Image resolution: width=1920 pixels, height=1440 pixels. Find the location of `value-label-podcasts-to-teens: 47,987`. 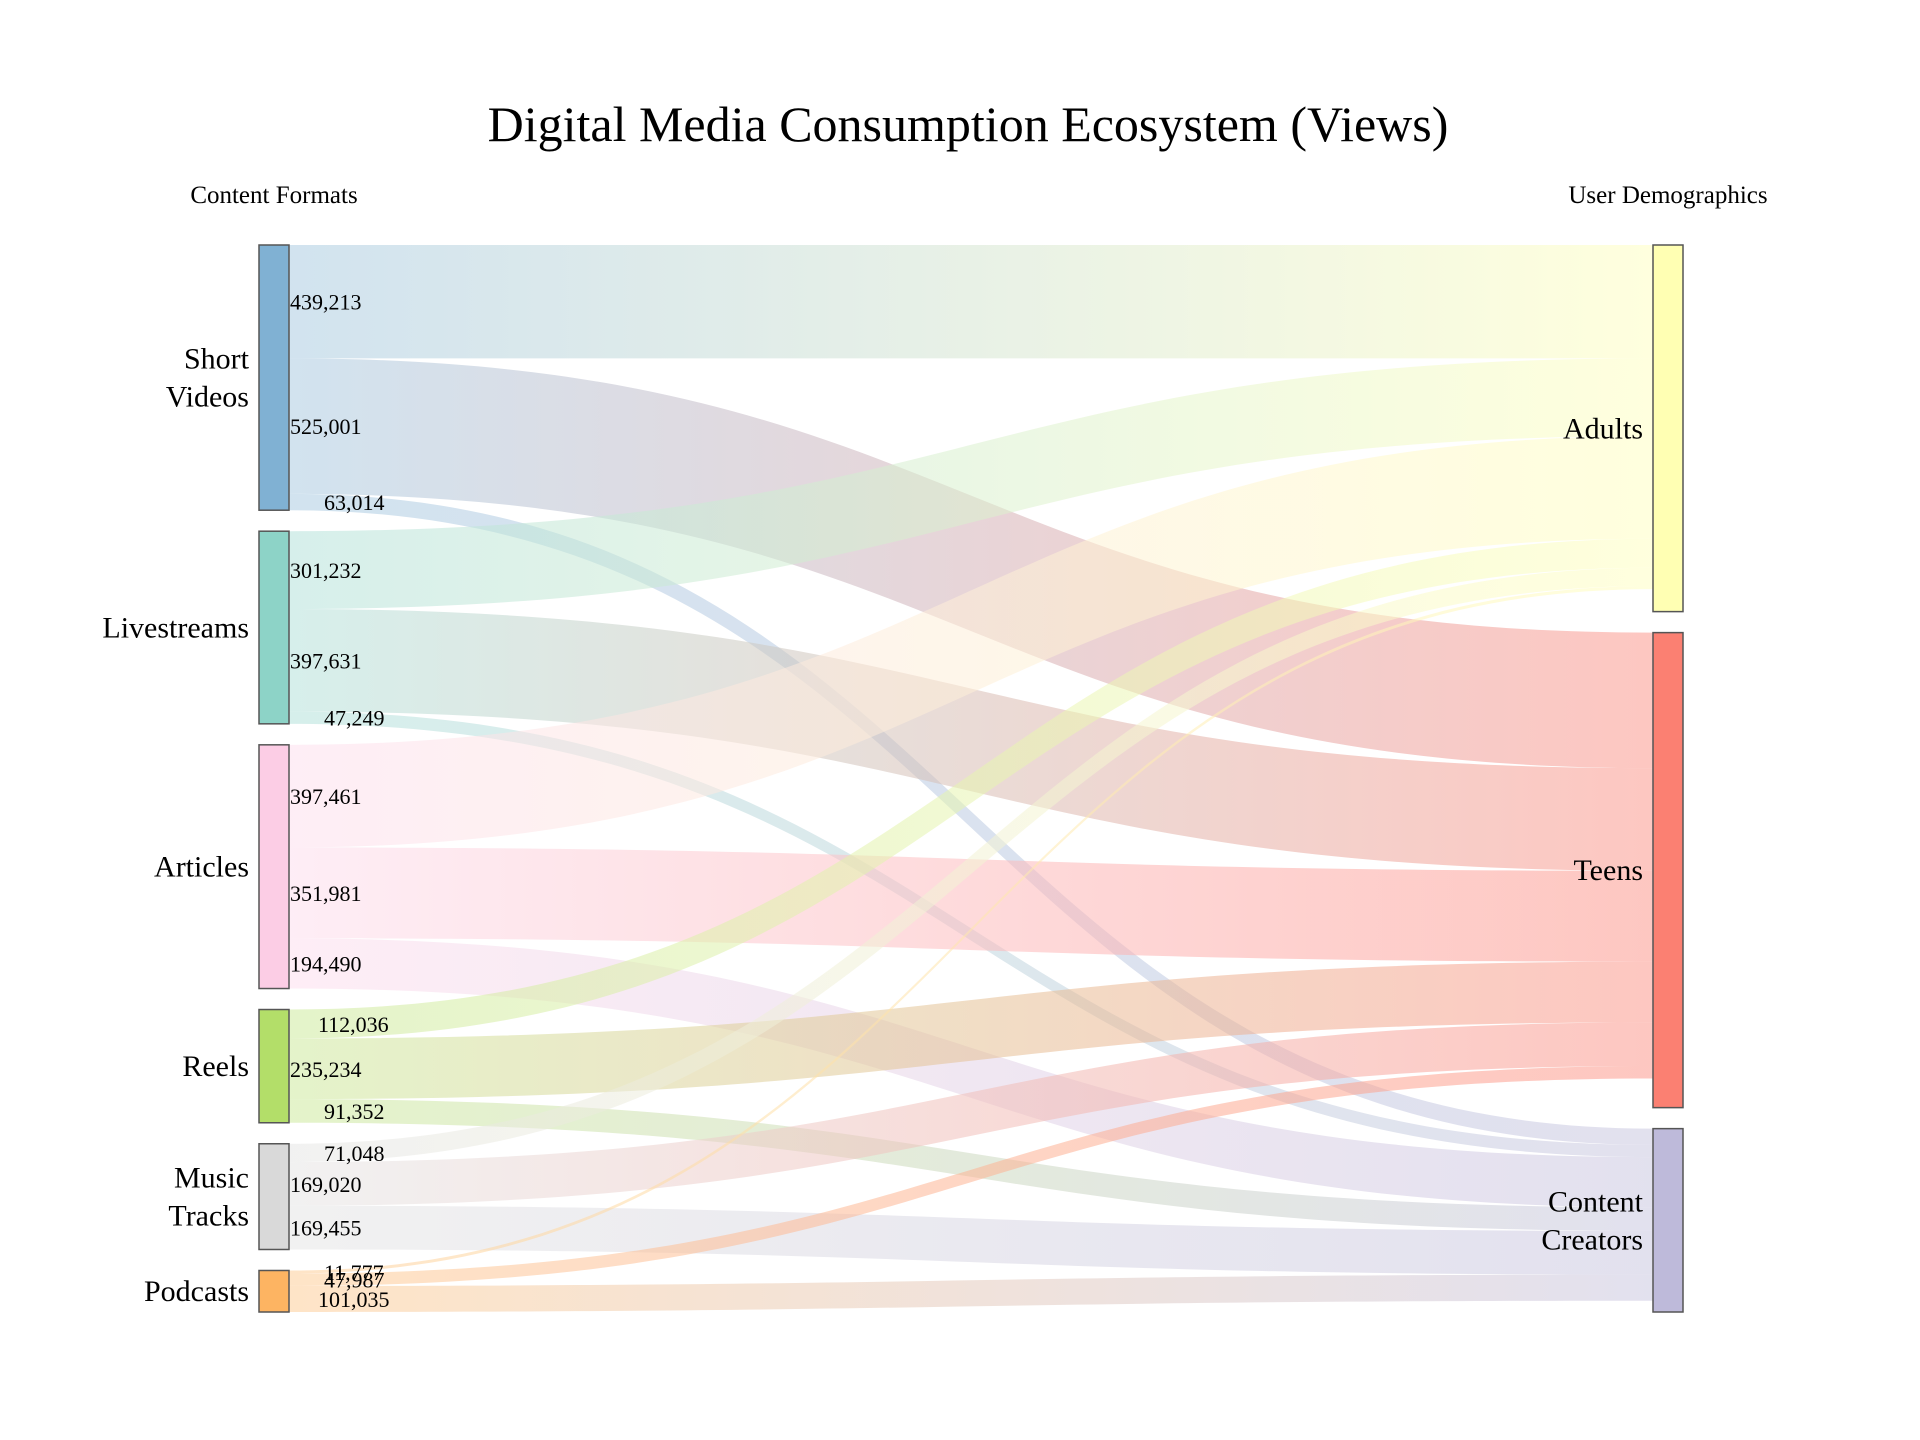

value-label-podcasts-to-teens: 47,987 is located at coordinates (354, 1280).